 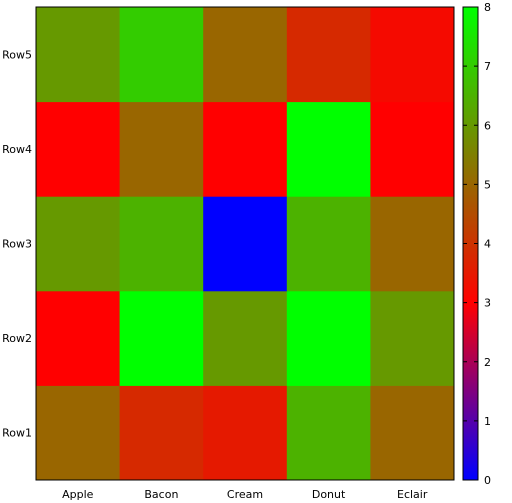 What do you see at coordinates (487, 244) in the screenshot?
I see `colorbar-tick-label: 4` at bounding box center [487, 244].